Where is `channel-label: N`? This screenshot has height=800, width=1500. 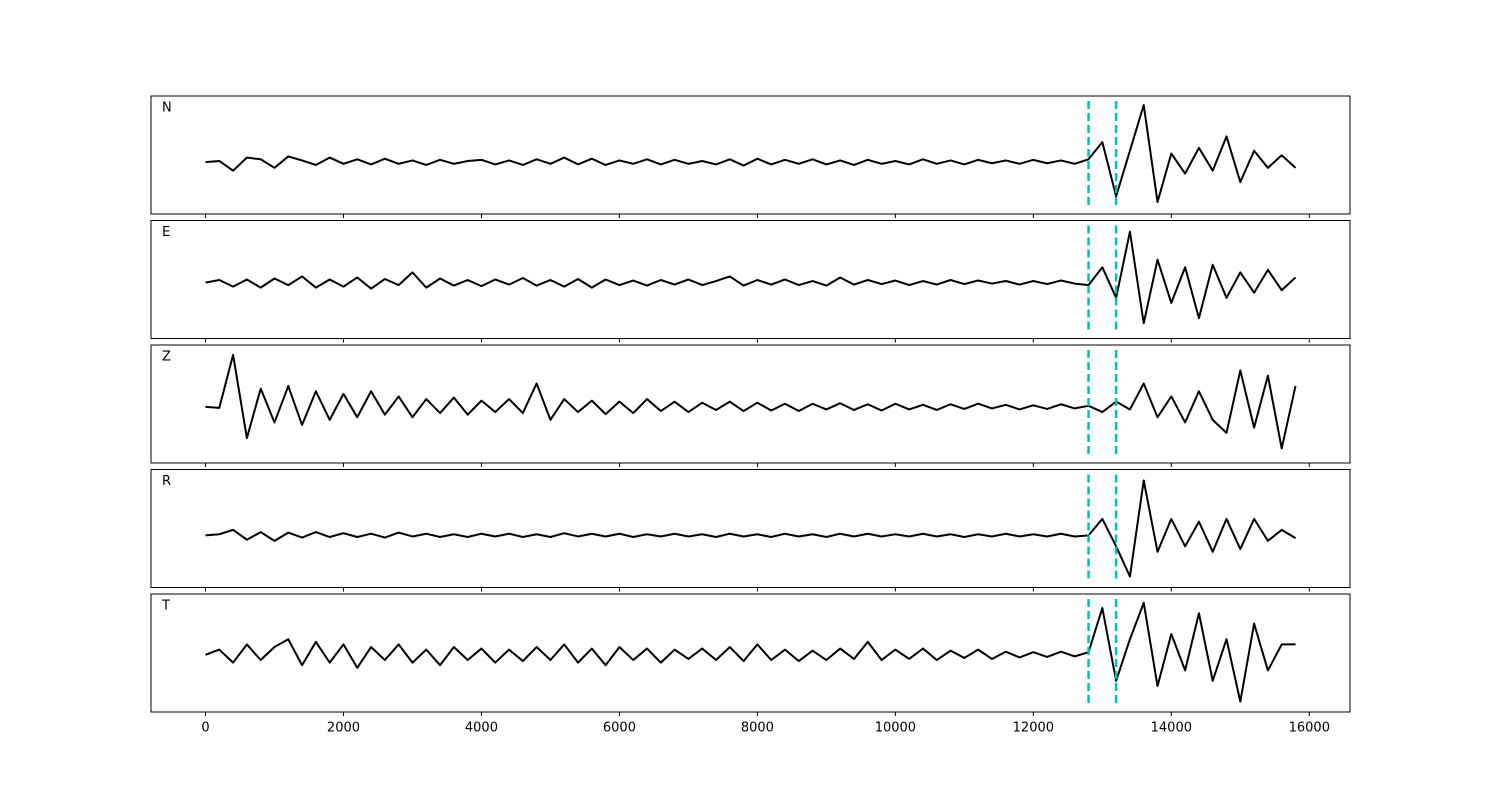 channel-label: N is located at coordinates (167, 108).